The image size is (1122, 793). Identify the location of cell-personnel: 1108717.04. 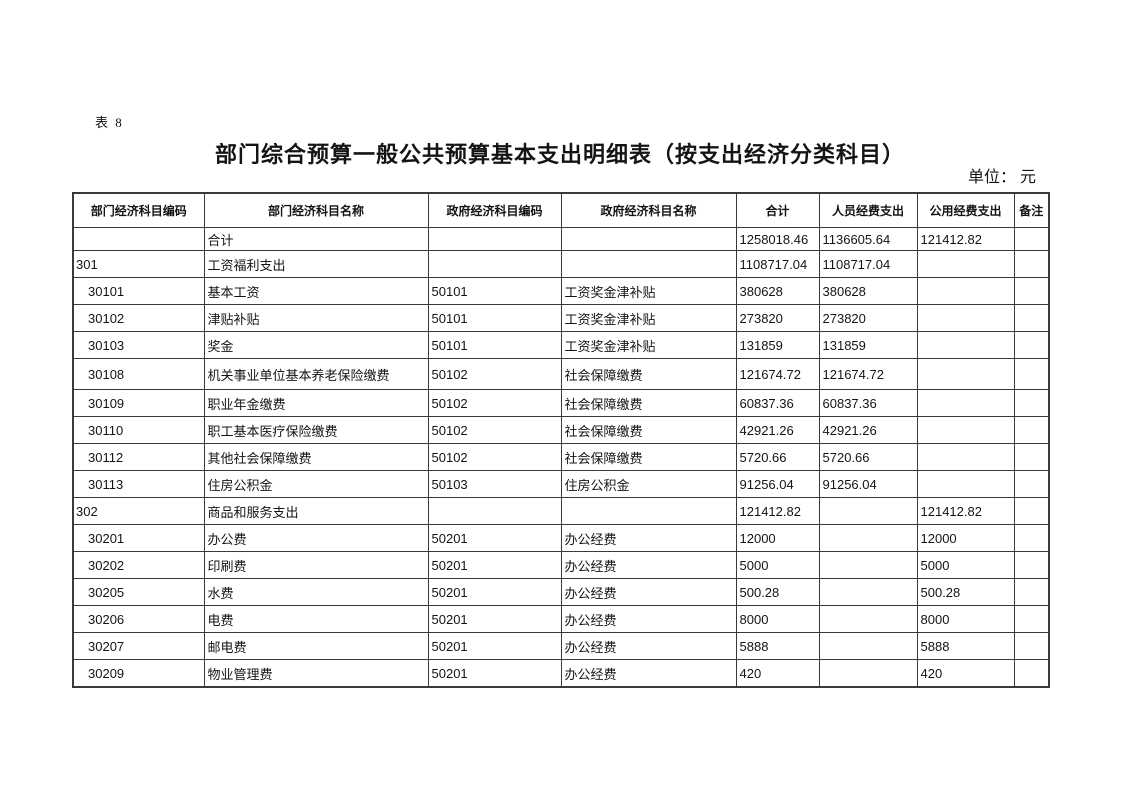
(868, 264).